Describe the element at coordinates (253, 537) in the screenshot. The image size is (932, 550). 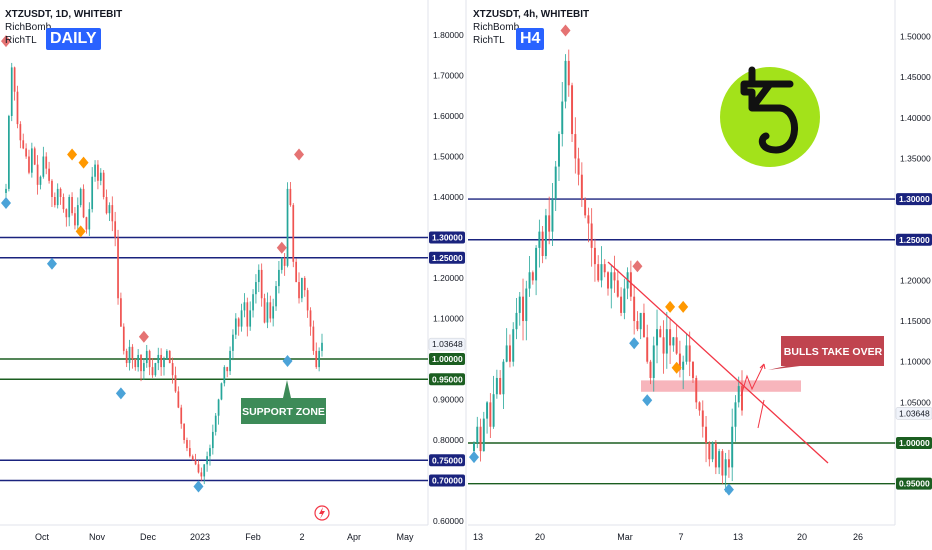
I see `x-tick-label: Feb` at that location.